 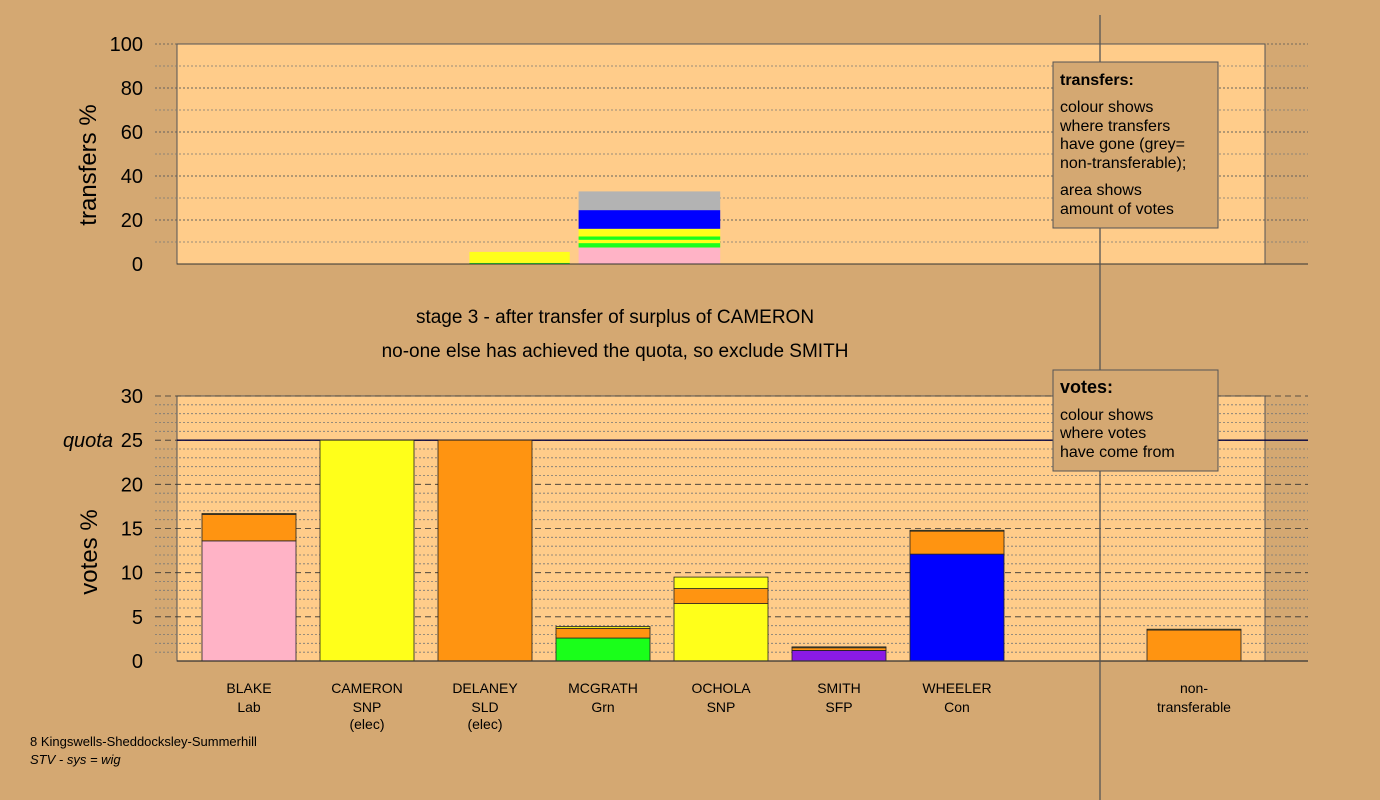 What do you see at coordinates (249, 707) in the screenshot?
I see `candidate-party: Lab` at bounding box center [249, 707].